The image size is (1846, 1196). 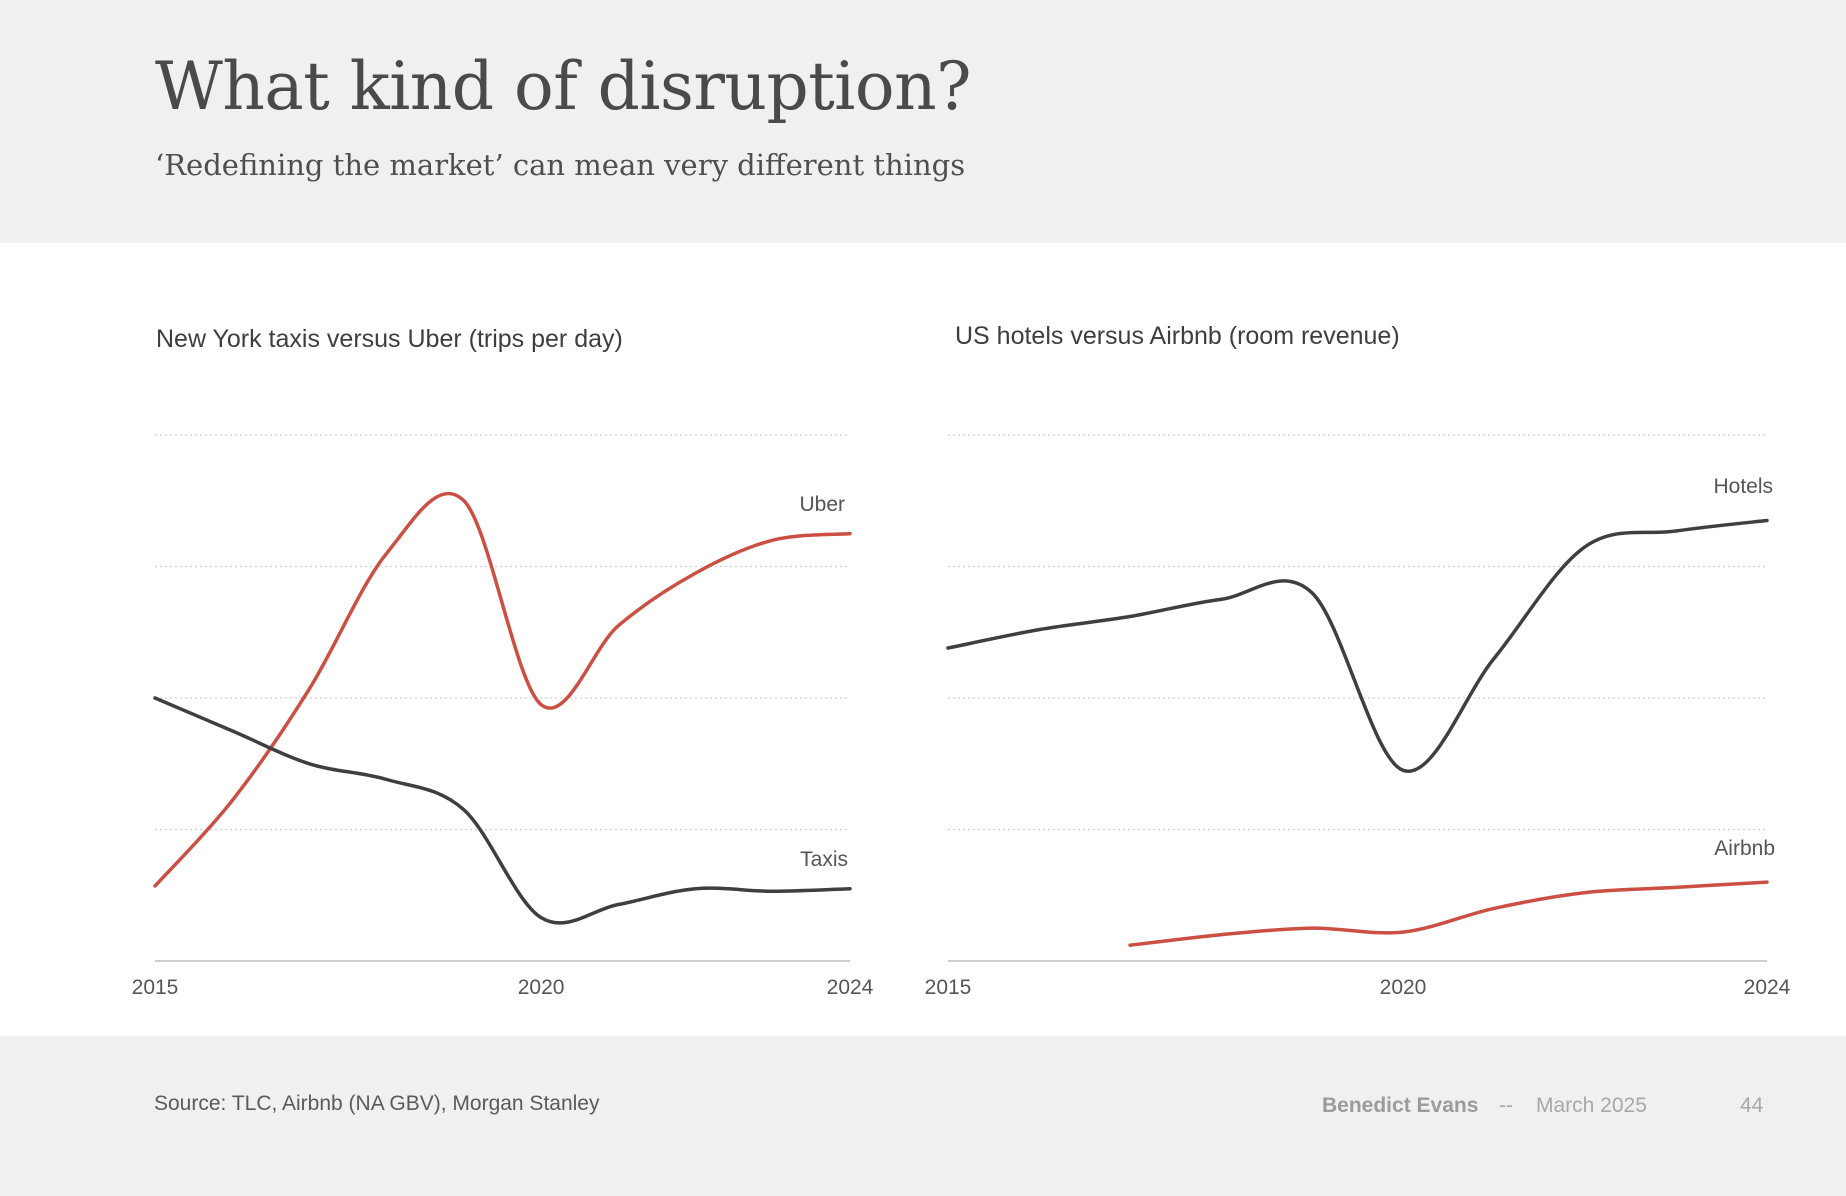 I want to click on series-label-uber: Uber, so click(x=822, y=504).